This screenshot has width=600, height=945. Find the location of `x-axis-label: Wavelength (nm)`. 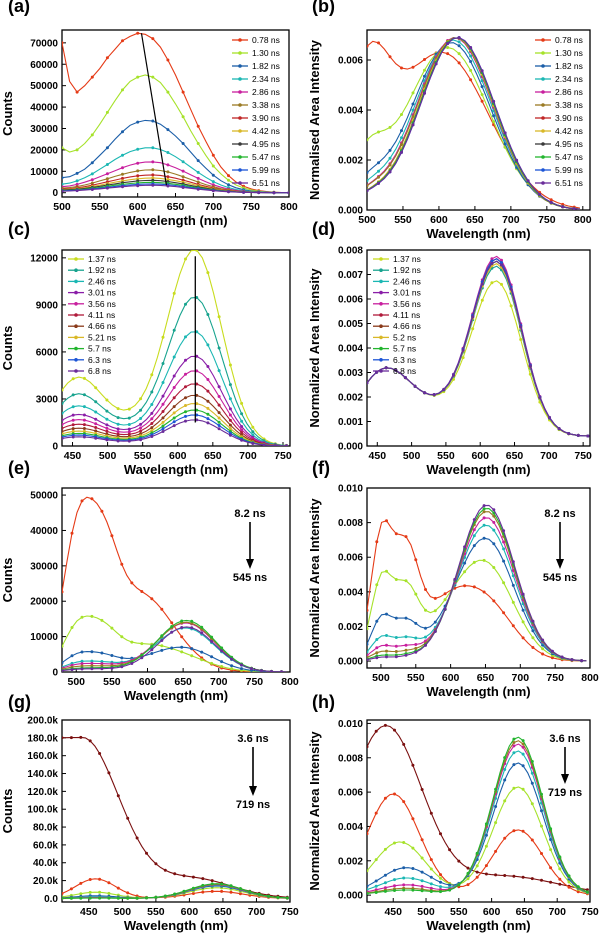

x-axis-label: Wavelength (nm) is located at coordinates (176, 695).